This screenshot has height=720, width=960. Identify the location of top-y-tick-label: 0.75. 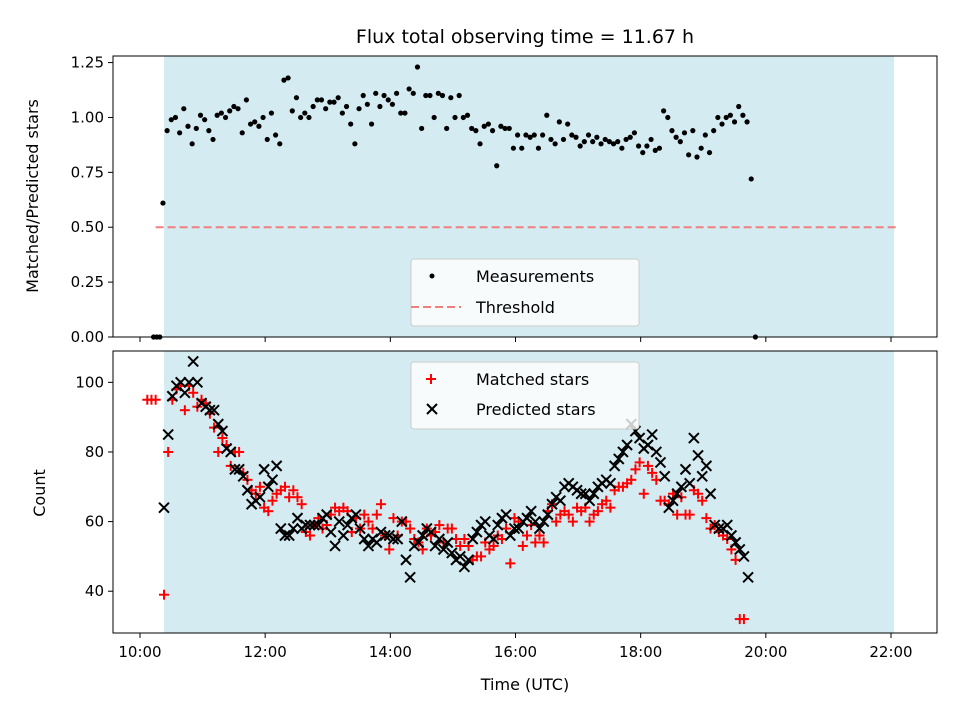
(87, 172).